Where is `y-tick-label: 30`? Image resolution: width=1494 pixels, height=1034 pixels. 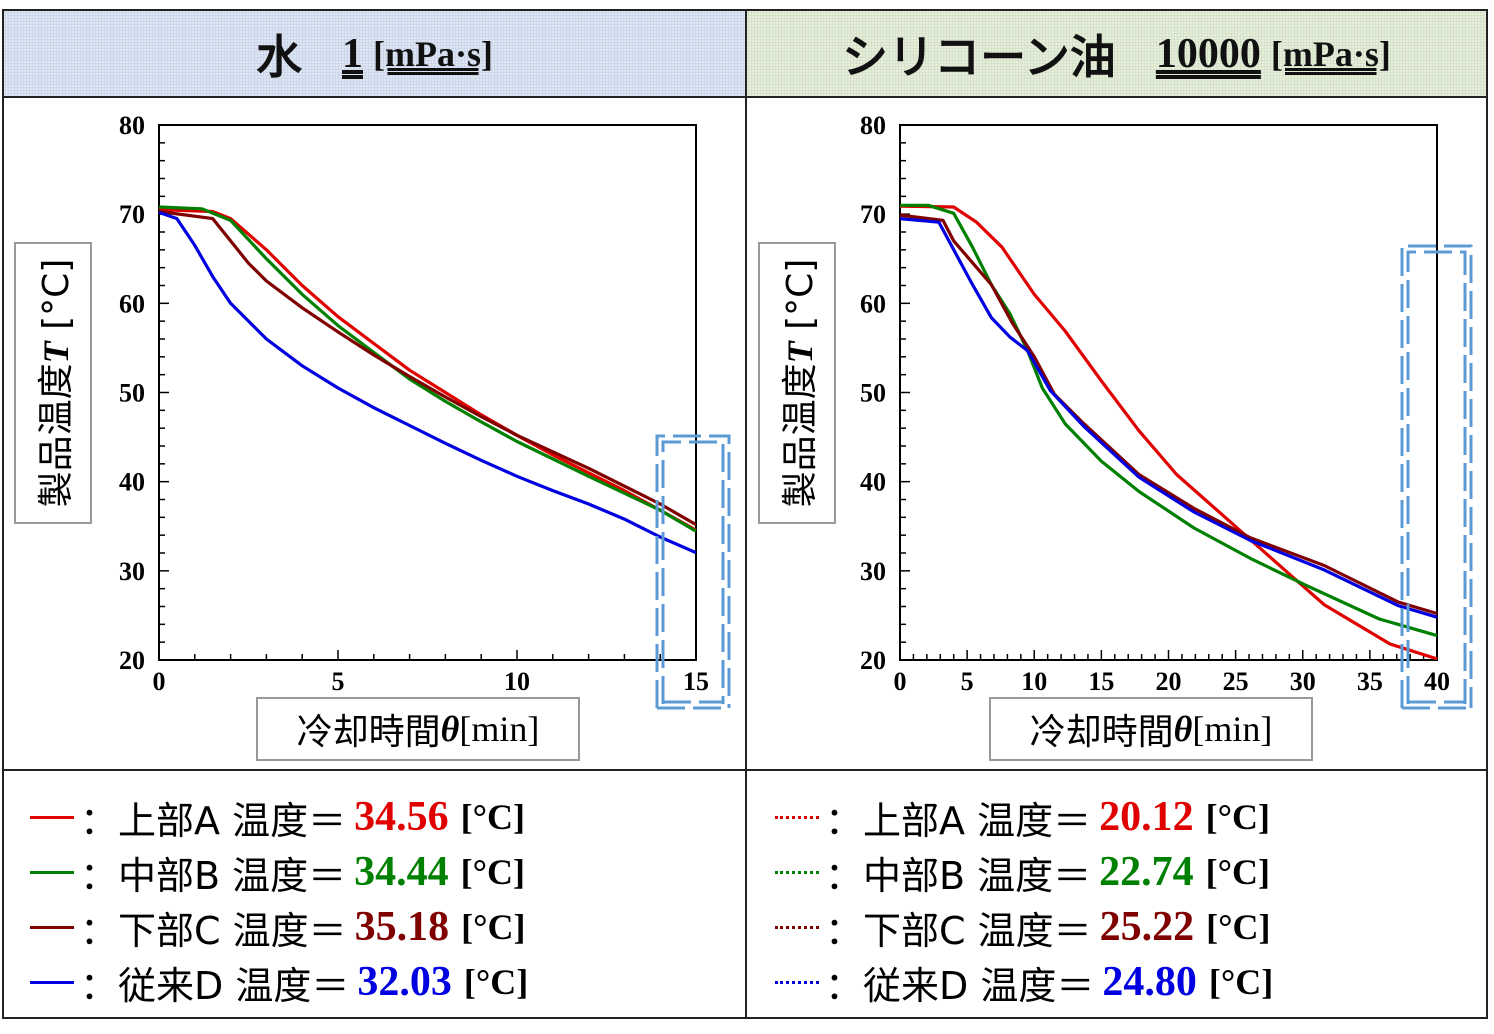
y-tick-label: 30 is located at coordinates (873, 571).